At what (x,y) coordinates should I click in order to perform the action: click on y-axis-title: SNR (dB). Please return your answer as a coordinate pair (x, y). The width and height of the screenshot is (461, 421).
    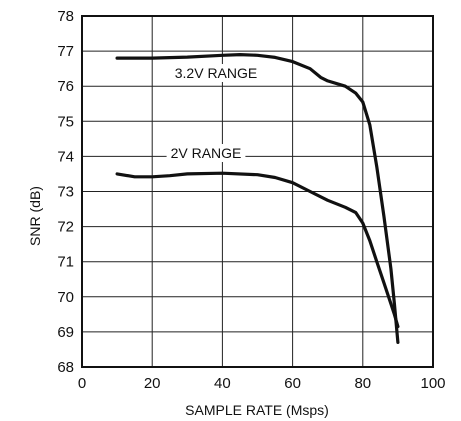
    Looking at the image, I should click on (35, 216).